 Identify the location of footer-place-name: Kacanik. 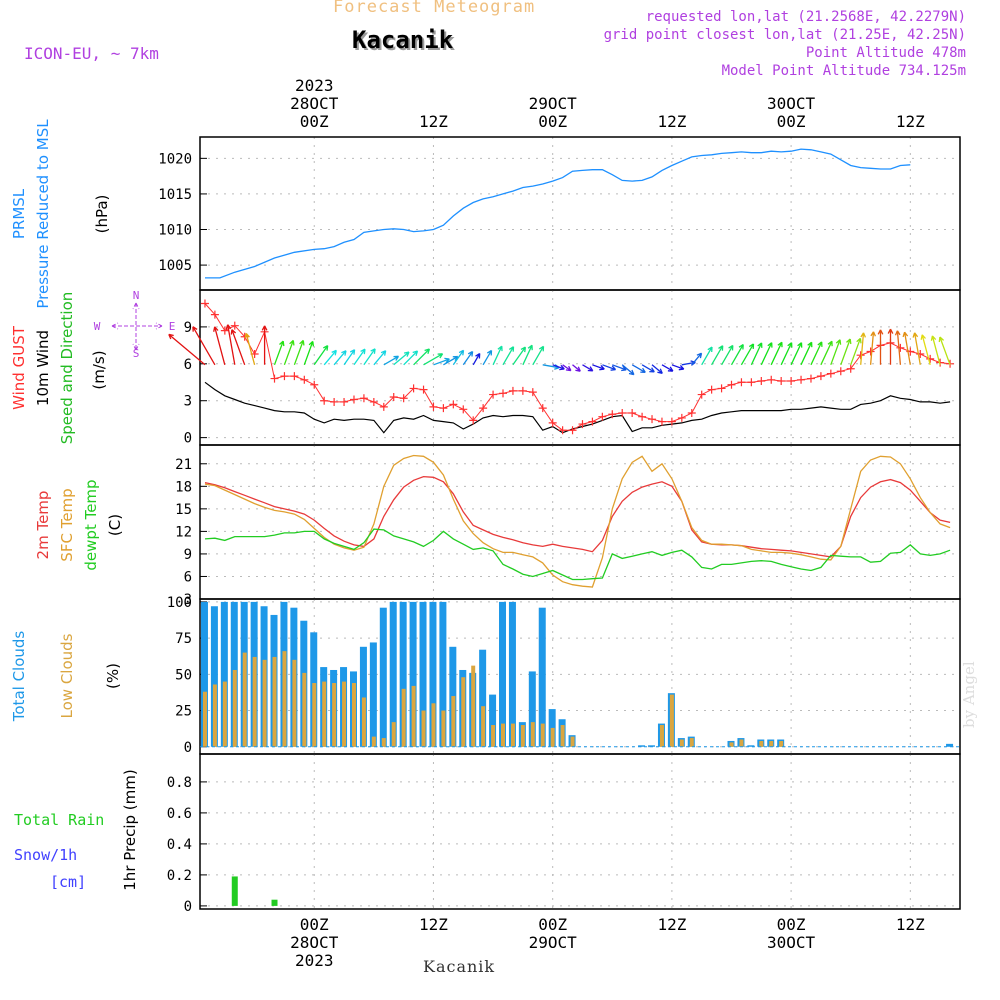
(459, 966).